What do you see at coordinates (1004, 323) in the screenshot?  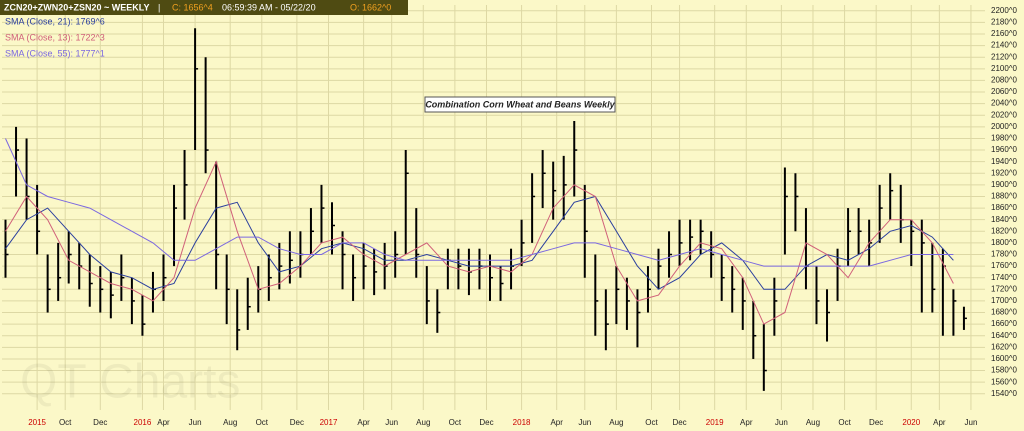 I see `y-tick-label: 1660^0` at bounding box center [1004, 323].